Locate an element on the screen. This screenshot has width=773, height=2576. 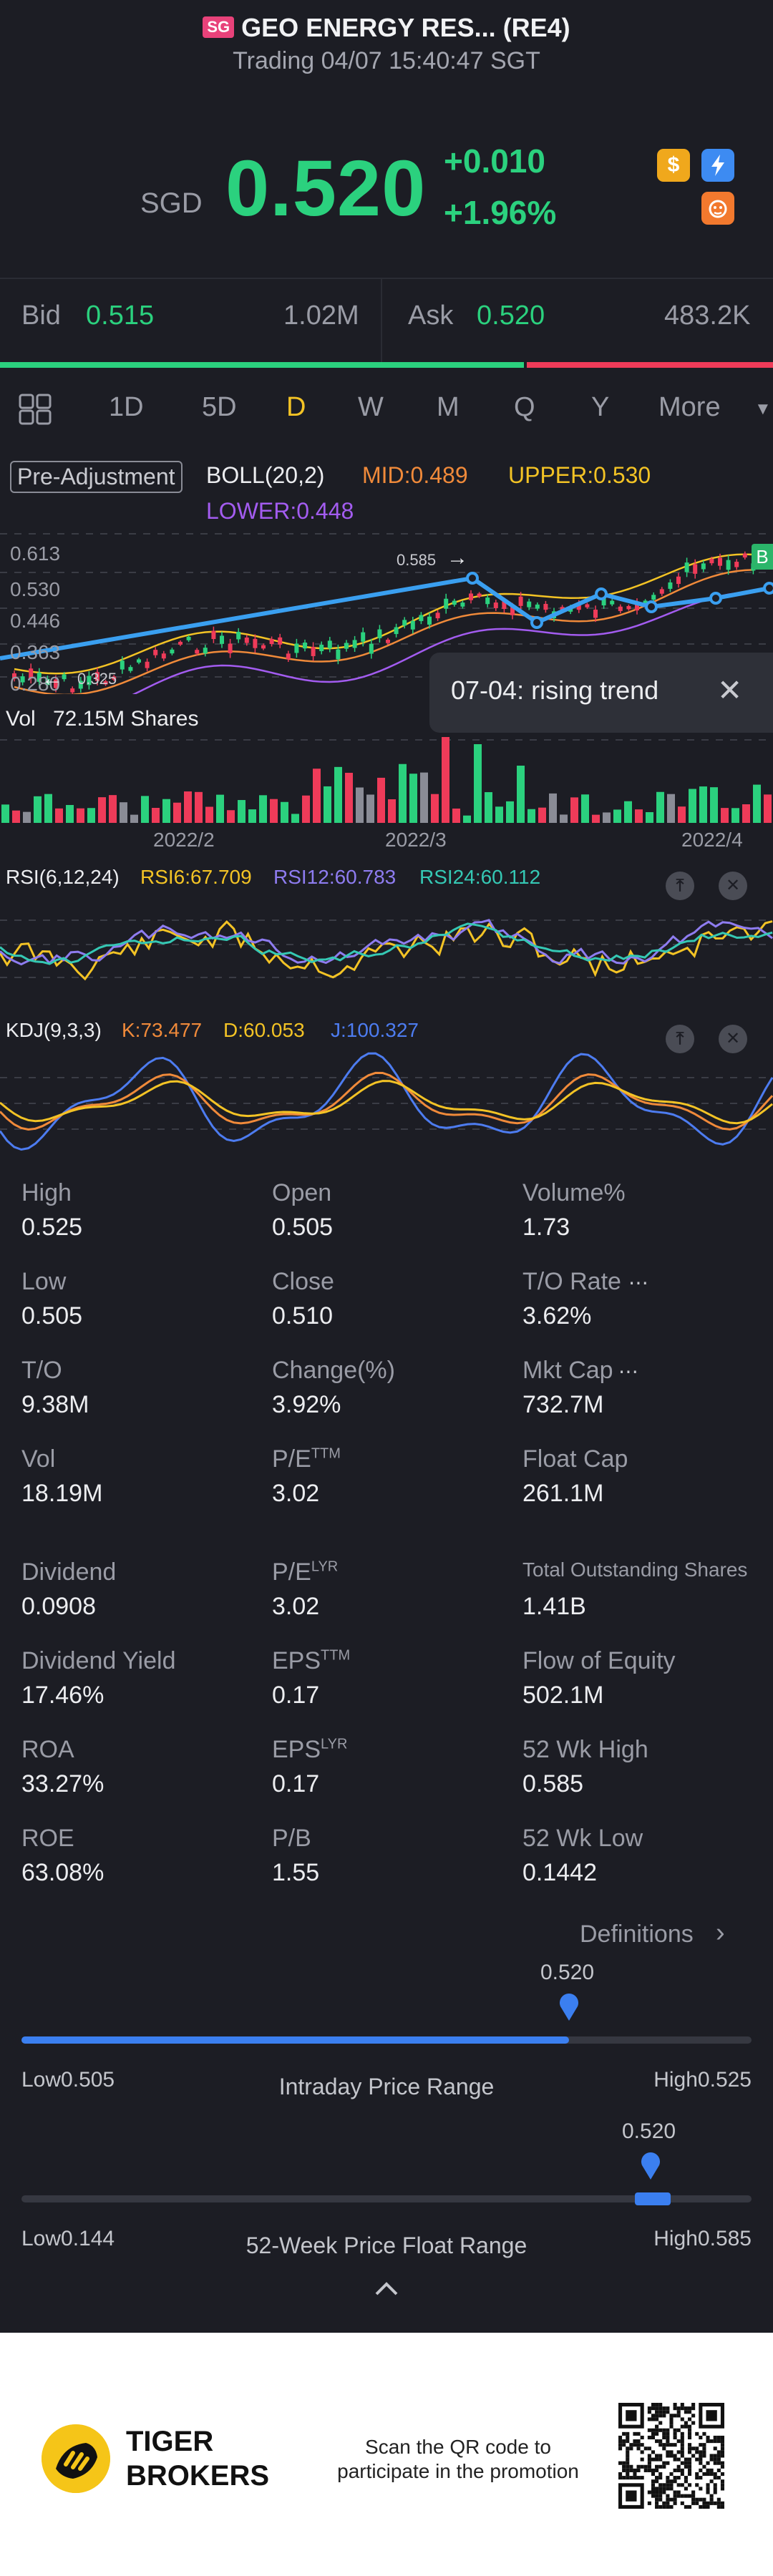
layout-grid-icon is located at coordinates (36, 411).